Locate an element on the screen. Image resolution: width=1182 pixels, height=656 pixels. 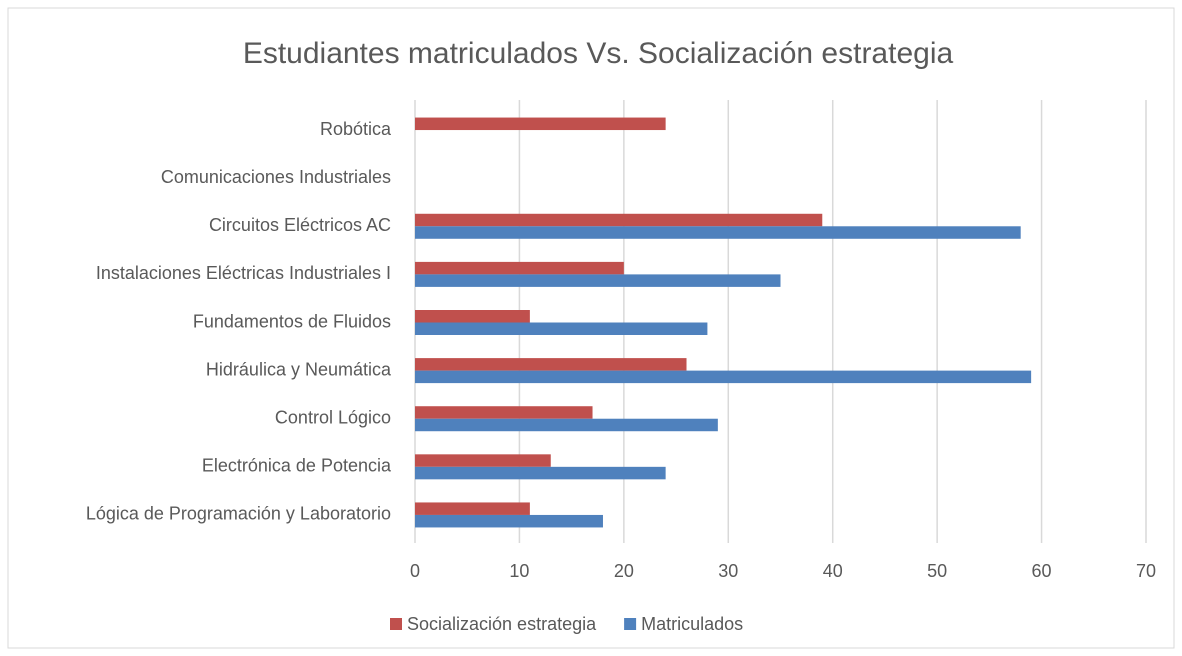
y-tick-label: Robótica is located at coordinates (356, 129).